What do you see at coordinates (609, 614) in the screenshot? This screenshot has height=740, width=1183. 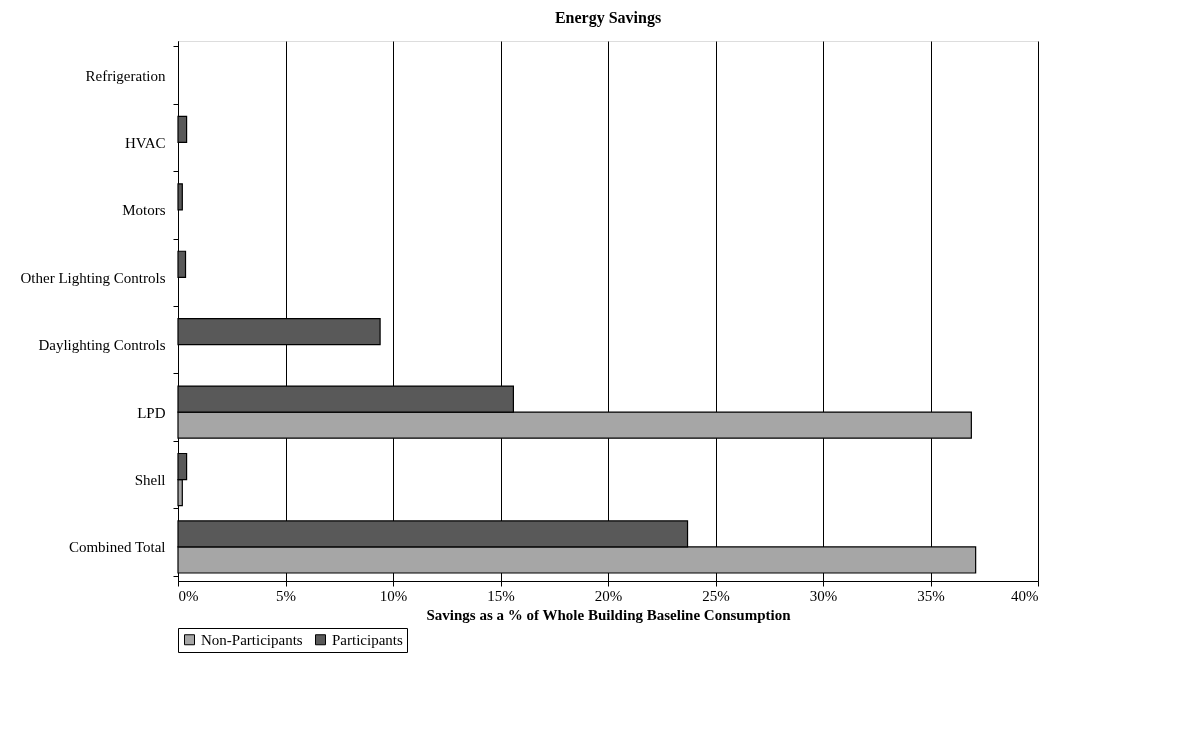 I see `x-axis-title: Savings as a % of Whole Building Baseline Consumption` at bounding box center [609, 614].